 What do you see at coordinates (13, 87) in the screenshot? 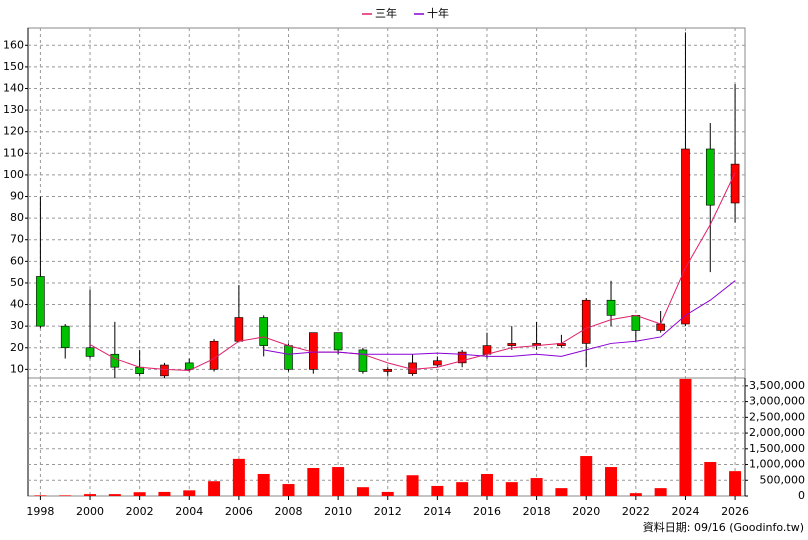
I see `y-tick-label: 140` at bounding box center [13, 87].